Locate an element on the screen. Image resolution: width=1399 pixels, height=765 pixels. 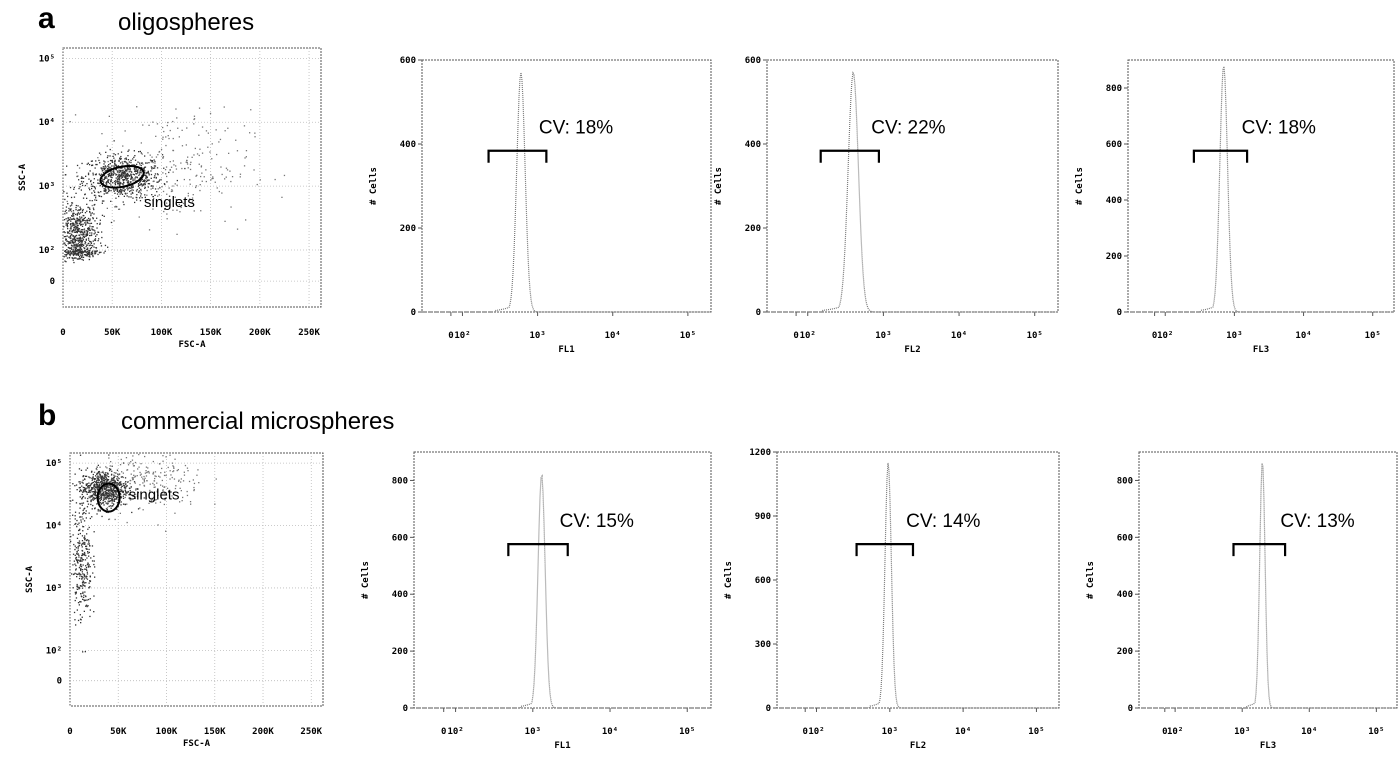
histogram-ylabel: # Cells is located at coordinates (374, 186).